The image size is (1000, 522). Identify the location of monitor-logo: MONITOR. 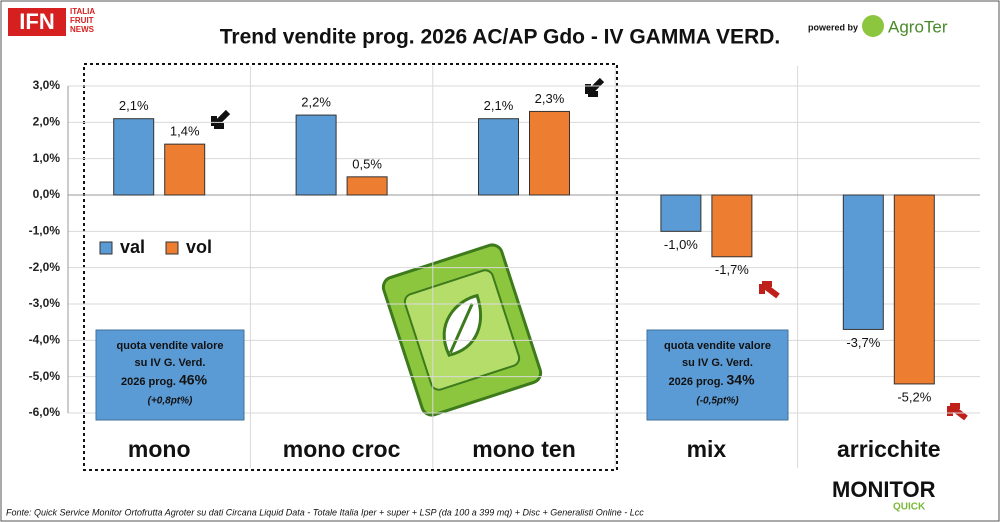
(884, 489).